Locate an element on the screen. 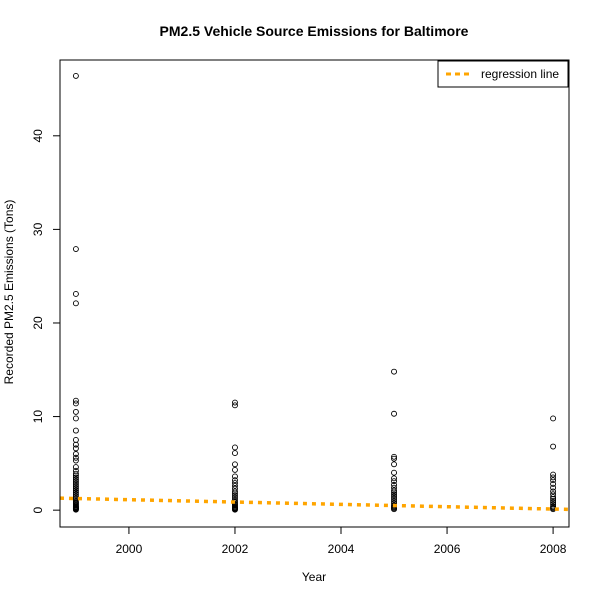 The width and height of the screenshot is (600, 605). regression-line is located at coordinates (314, 504).